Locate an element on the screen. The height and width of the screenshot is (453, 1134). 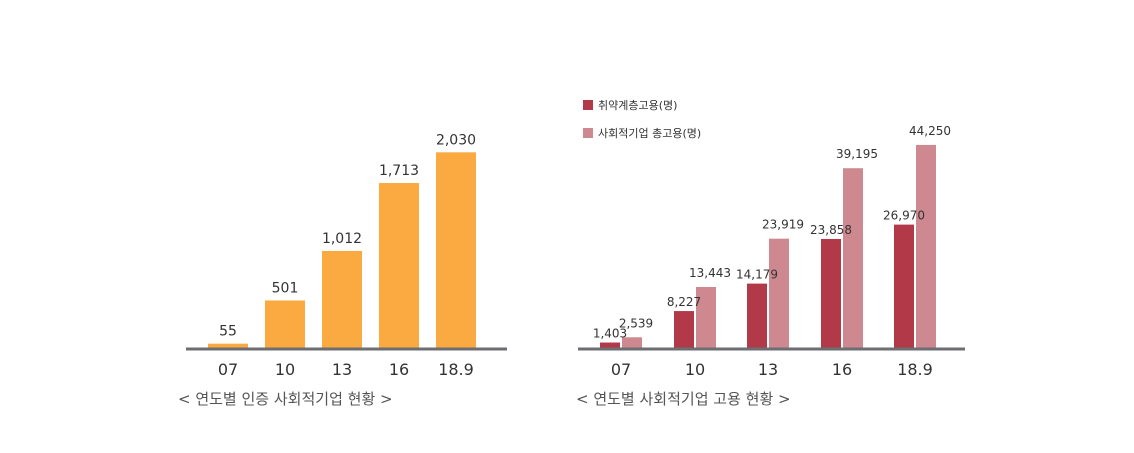
data-label-13: 1,012 is located at coordinates (342, 239).